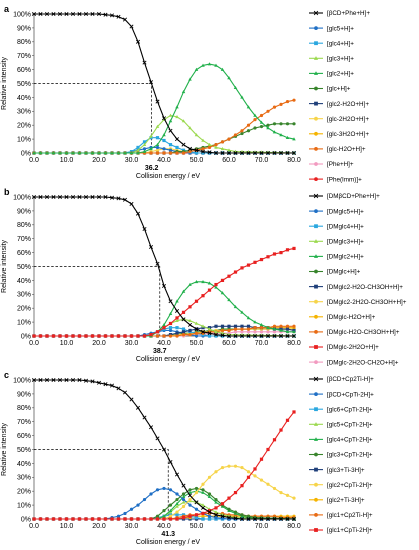 Image resolution: width=419 pixels, height=550 pixels. I want to click on legend-label: [glc4+CpTi-2H]+, so click(350, 440).